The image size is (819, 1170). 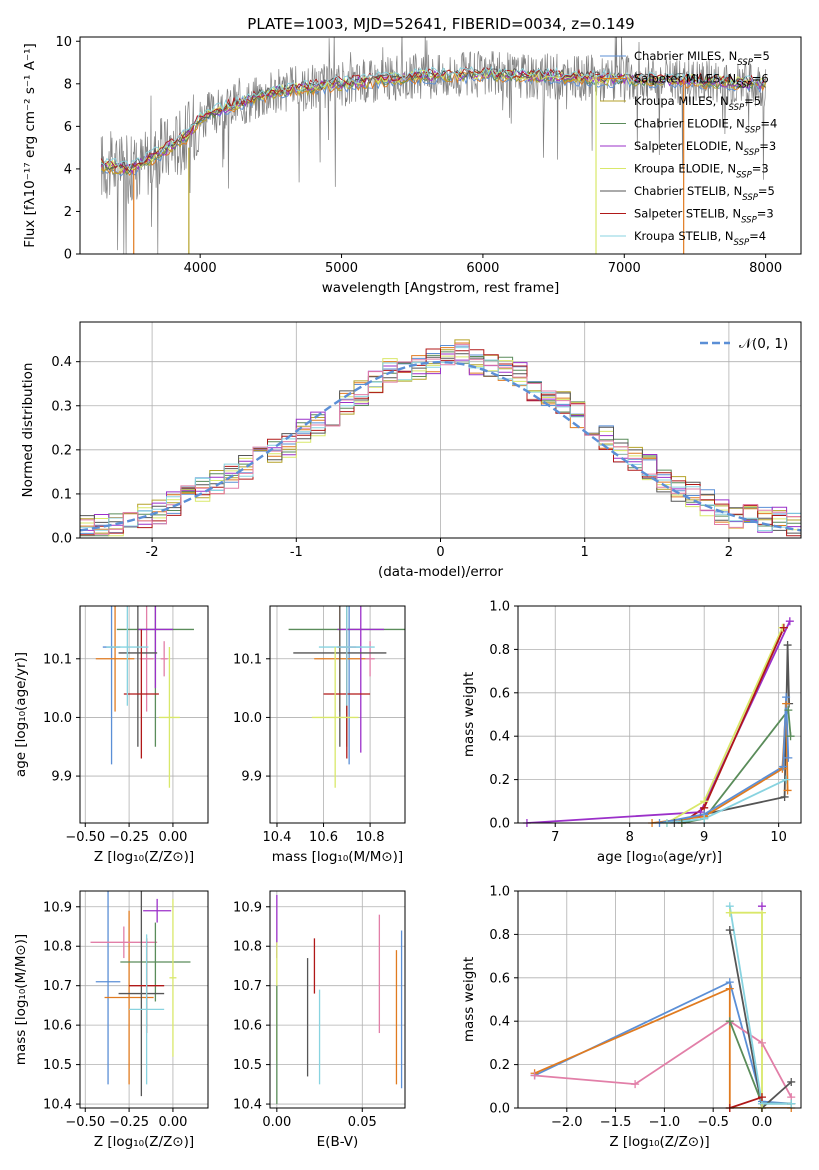 I want to click on x-axis-label: (data-model)/error, so click(x=441, y=572).